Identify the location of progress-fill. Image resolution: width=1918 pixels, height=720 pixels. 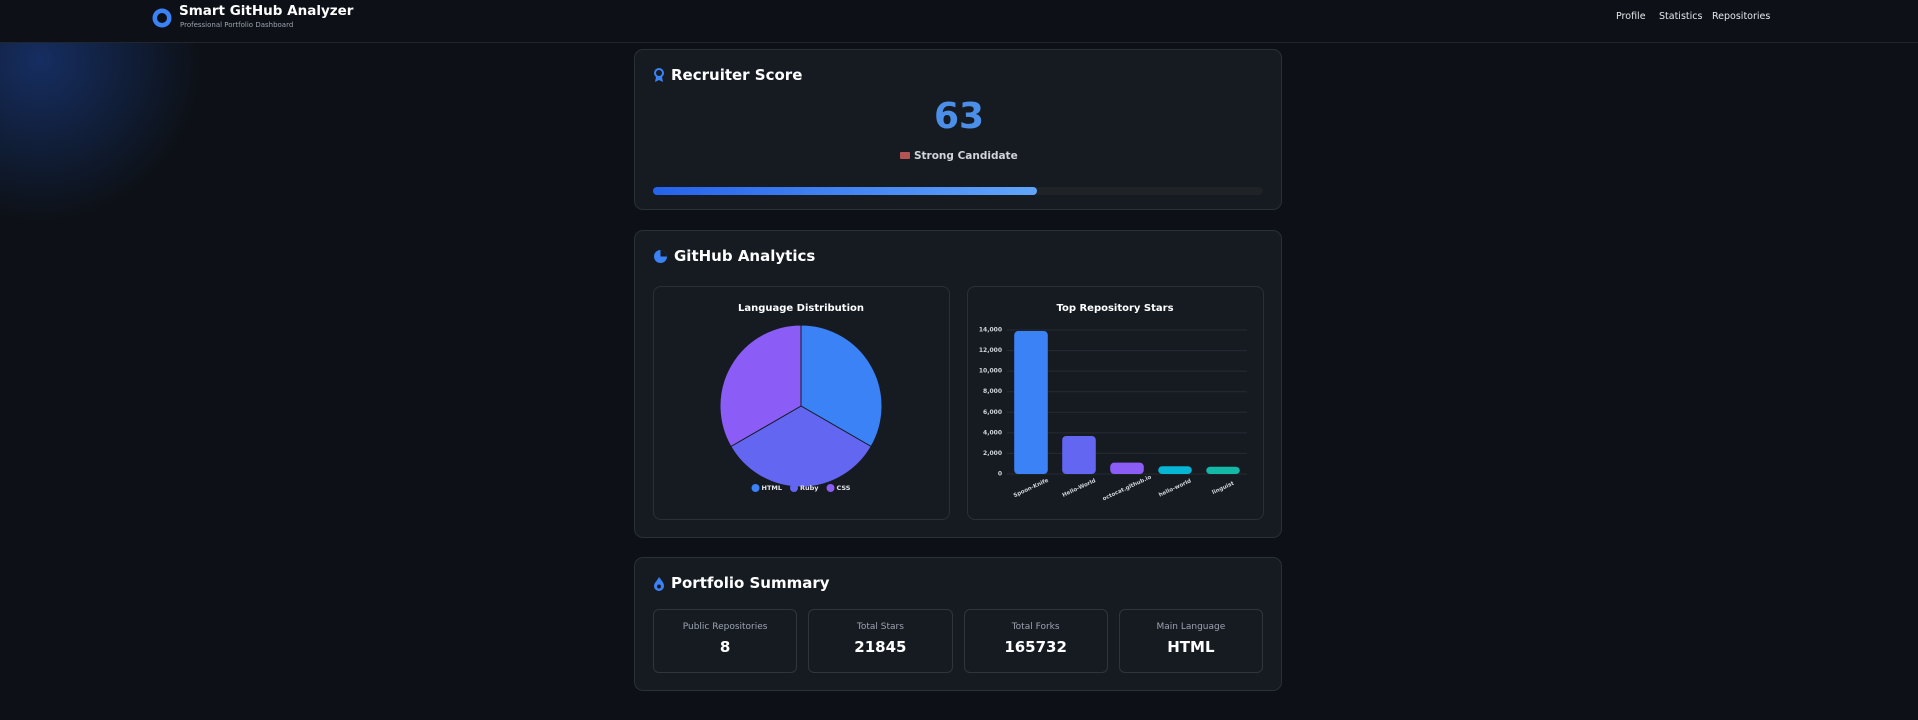
(845, 191).